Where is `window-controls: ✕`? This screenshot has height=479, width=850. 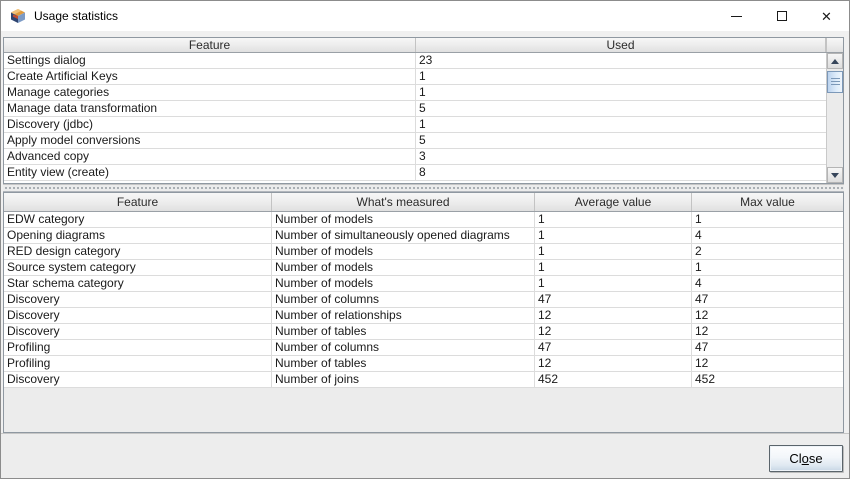
window-controls: ✕ is located at coordinates (781, 16).